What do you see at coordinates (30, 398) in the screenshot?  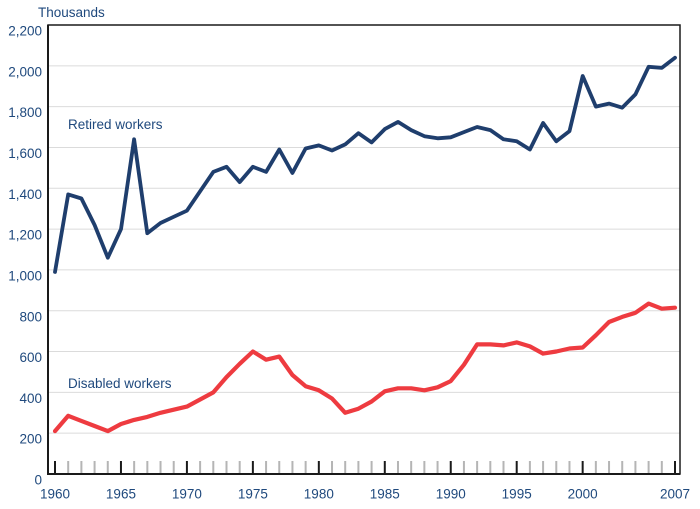 I see `y-axis-tick-label: 400` at bounding box center [30, 398].